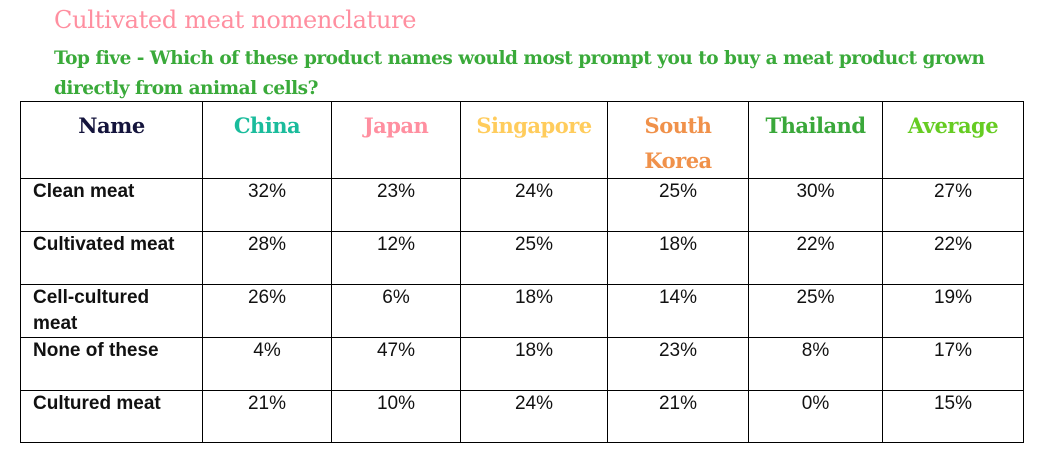  I want to click on cell-south-korea: 25%, so click(678, 205).